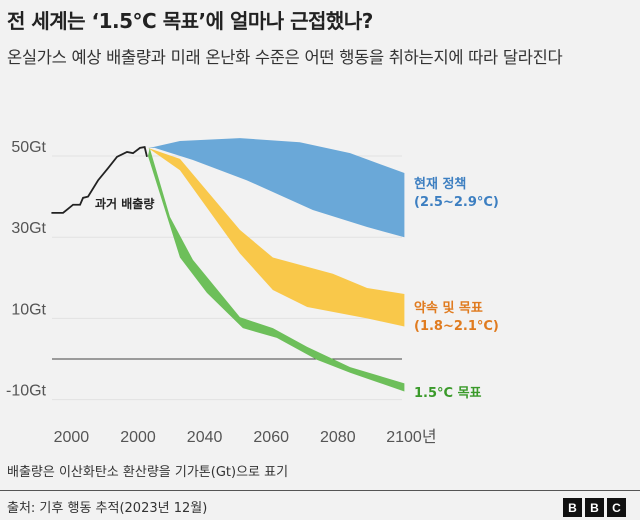 This screenshot has width=640, height=520. I want to click on series-range-label: (1.8~2.1°C), so click(456, 326).